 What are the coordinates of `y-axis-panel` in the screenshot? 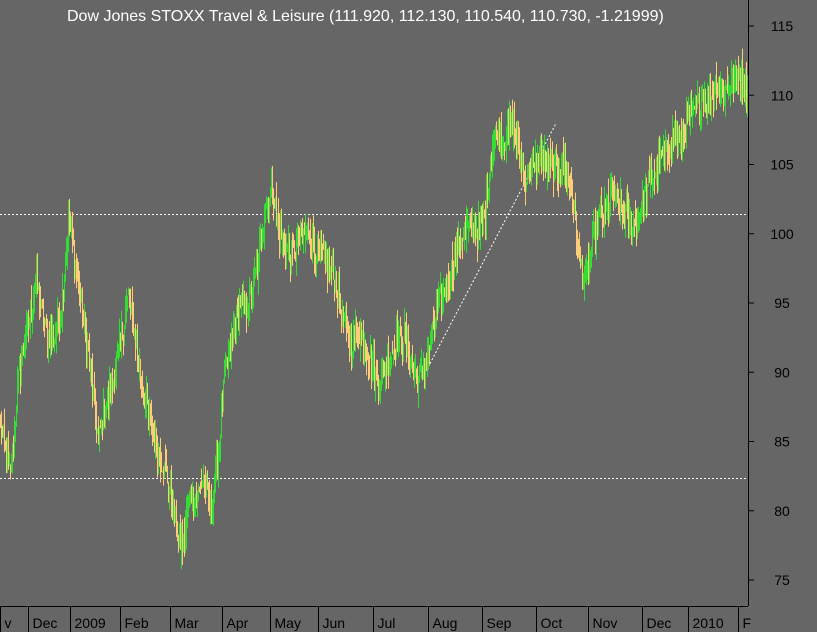 It's located at (782, 303).